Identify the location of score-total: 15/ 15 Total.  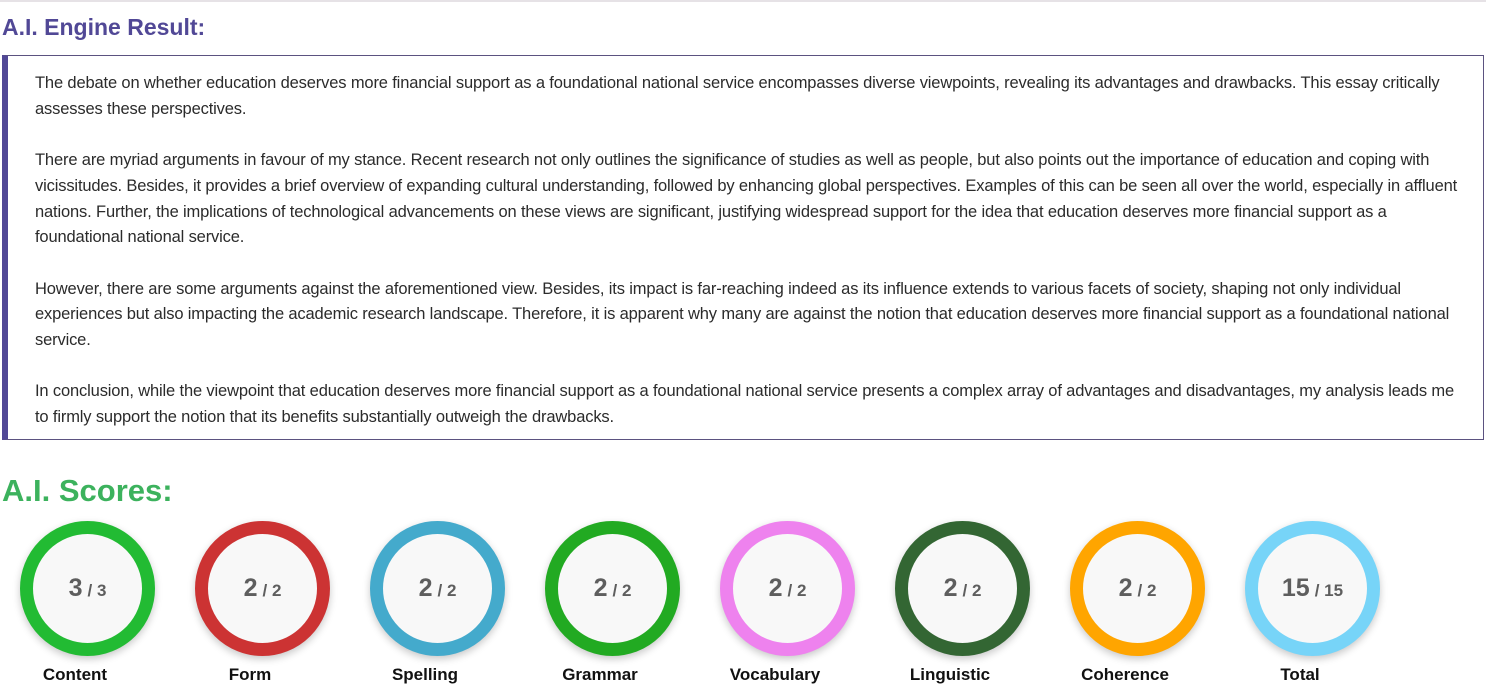
(1312, 610).